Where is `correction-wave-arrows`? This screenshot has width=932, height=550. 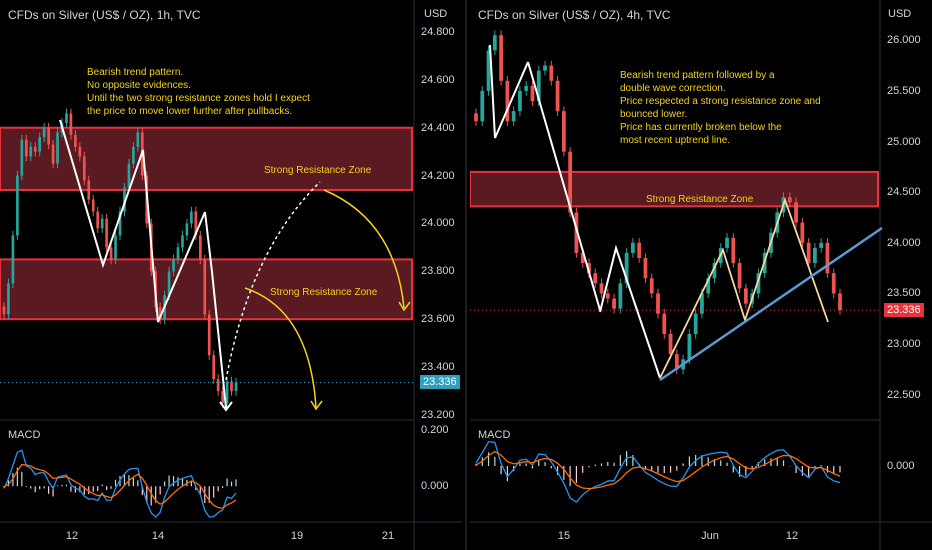 correction-wave-arrows is located at coordinates (744, 288).